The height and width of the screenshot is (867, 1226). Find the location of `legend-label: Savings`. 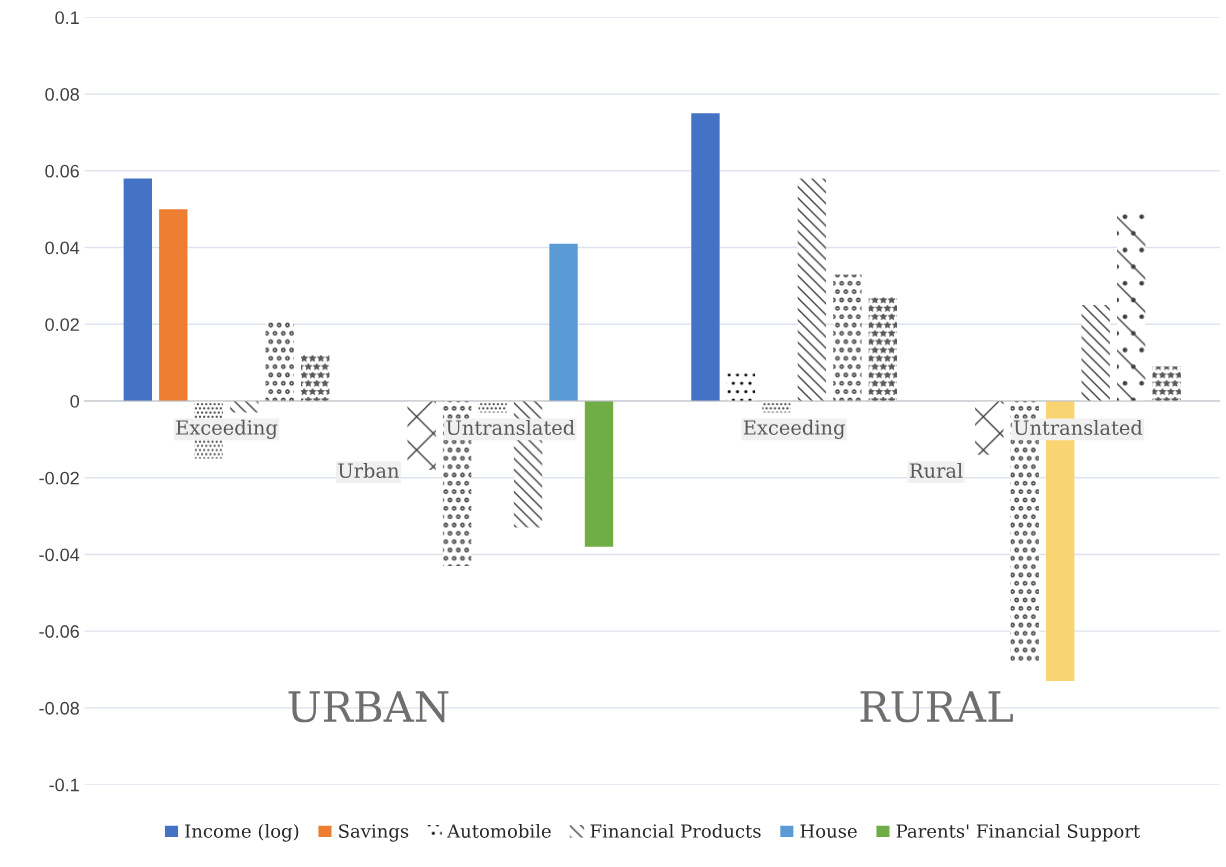

legend-label: Savings is located at coordinates (374, 833).